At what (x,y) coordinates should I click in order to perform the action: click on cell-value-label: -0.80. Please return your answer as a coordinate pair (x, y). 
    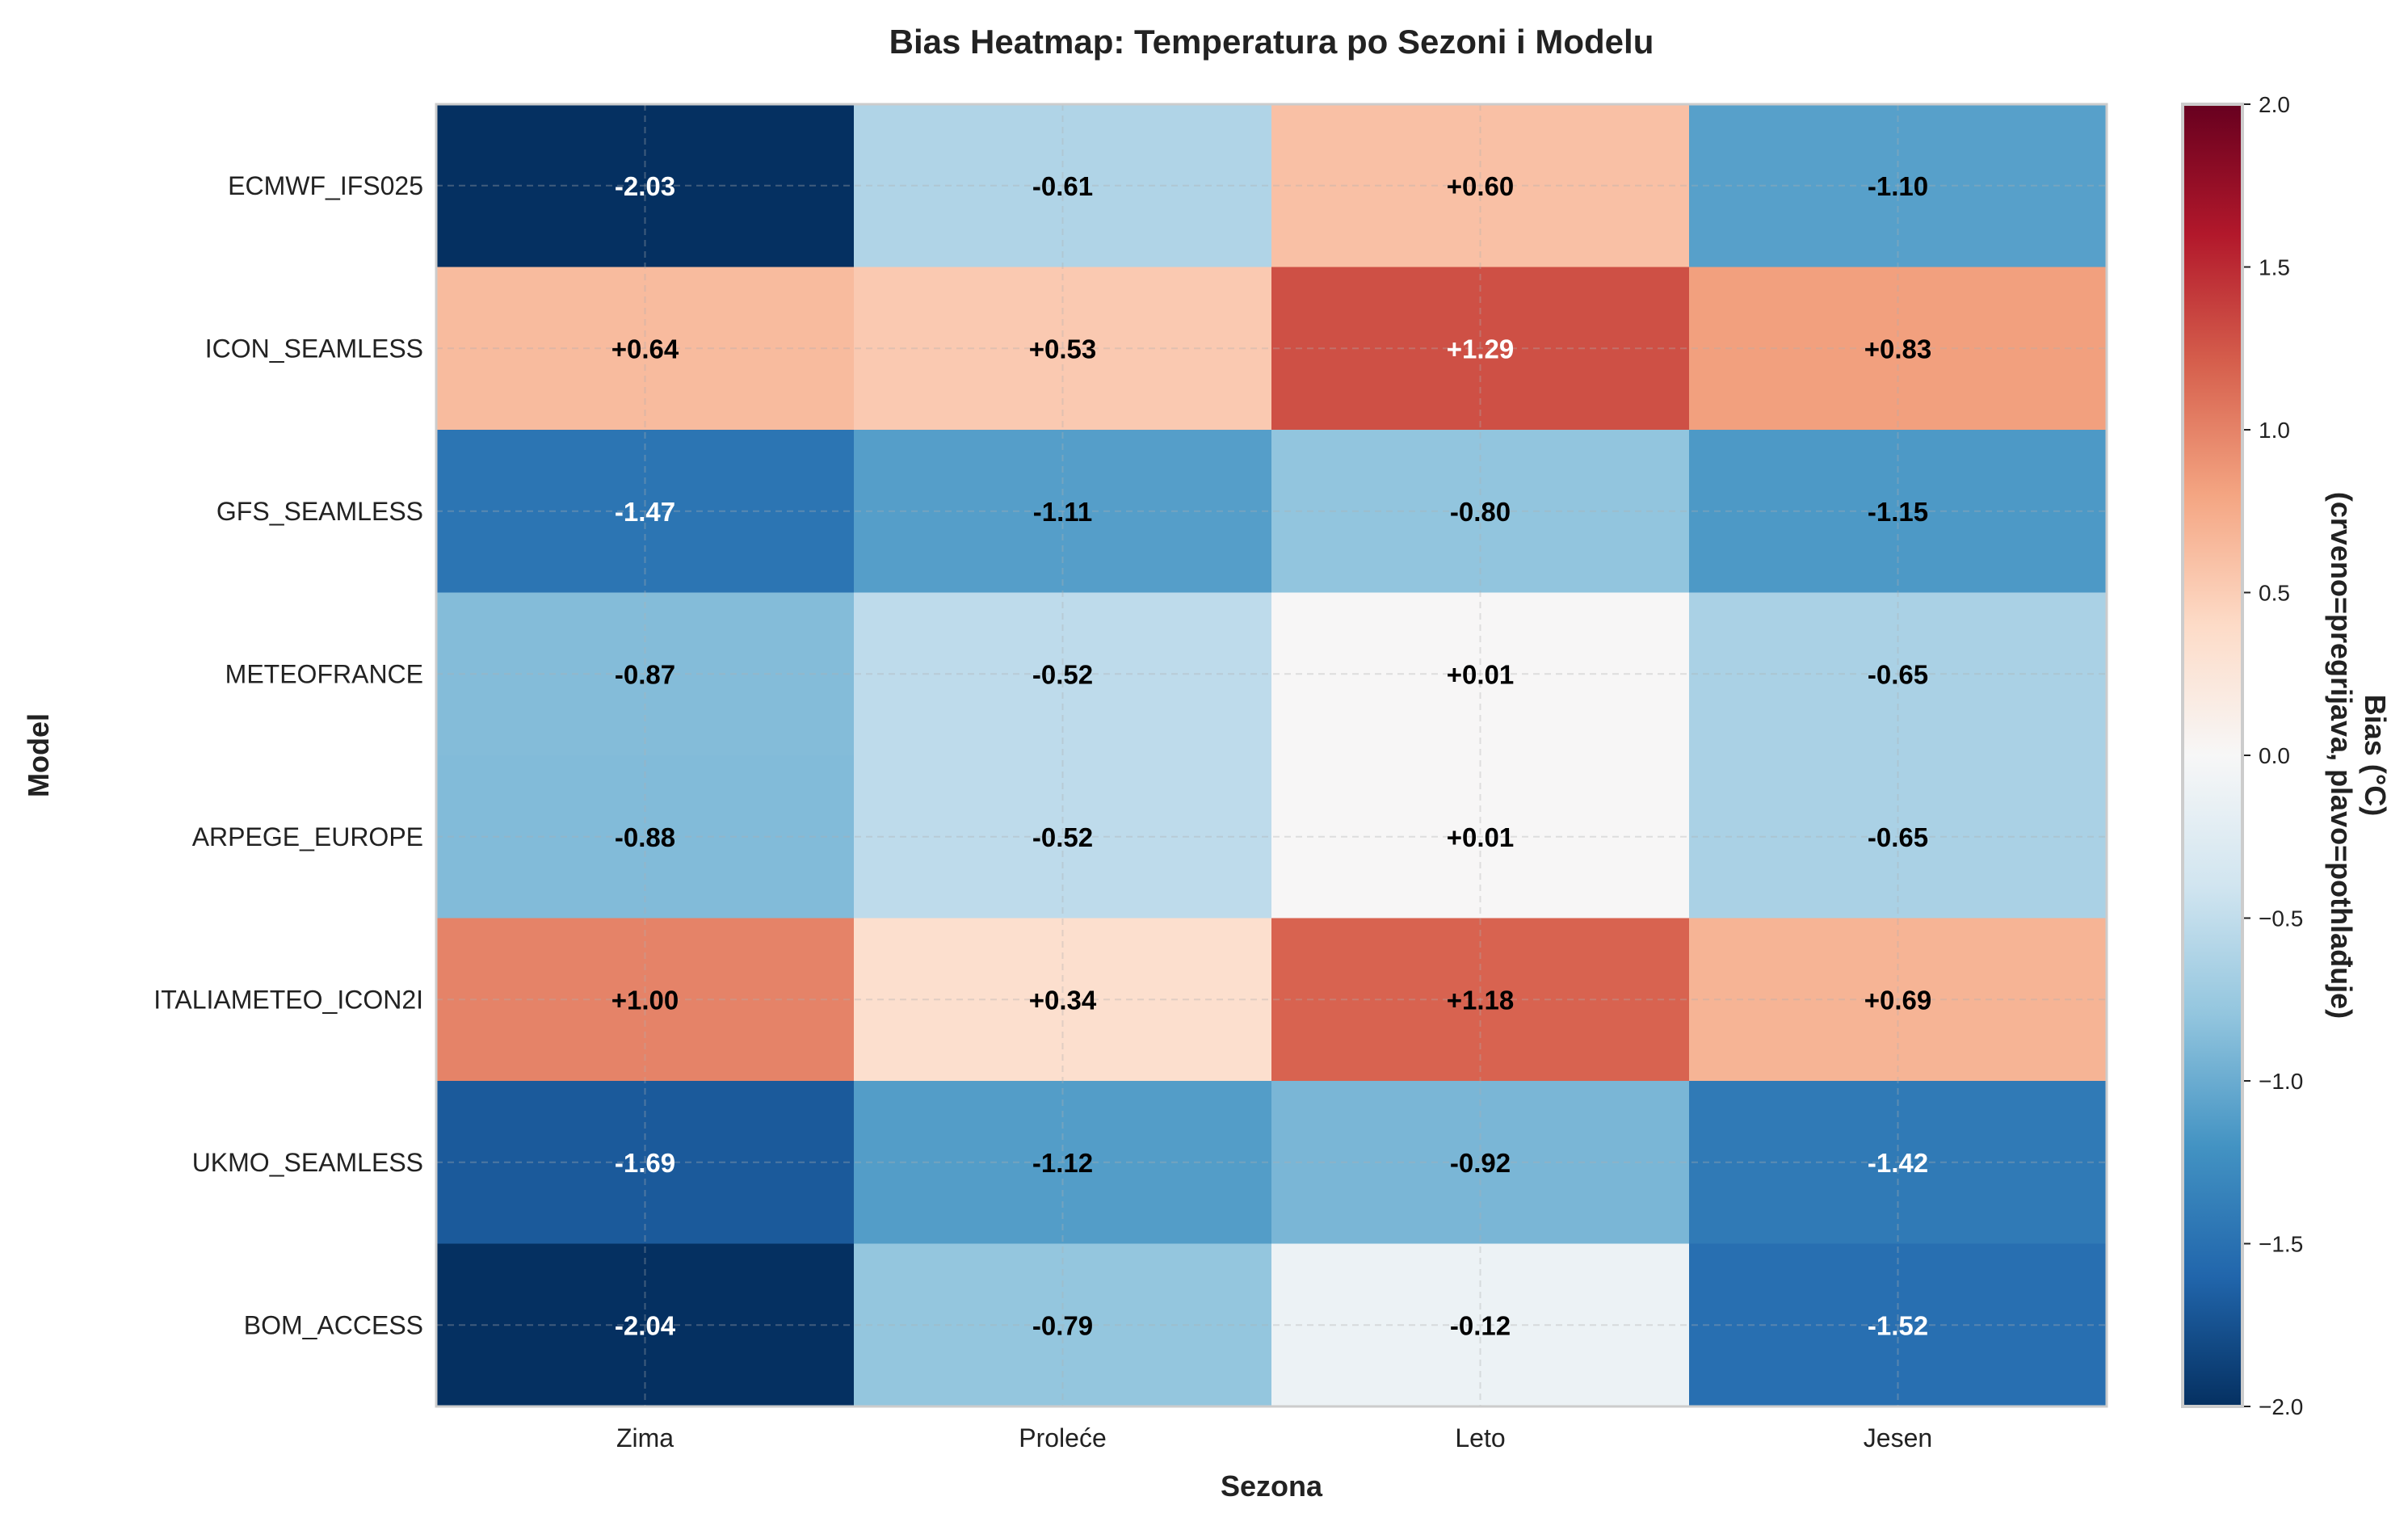
    Looking at the image, I should click on (1480, 512).